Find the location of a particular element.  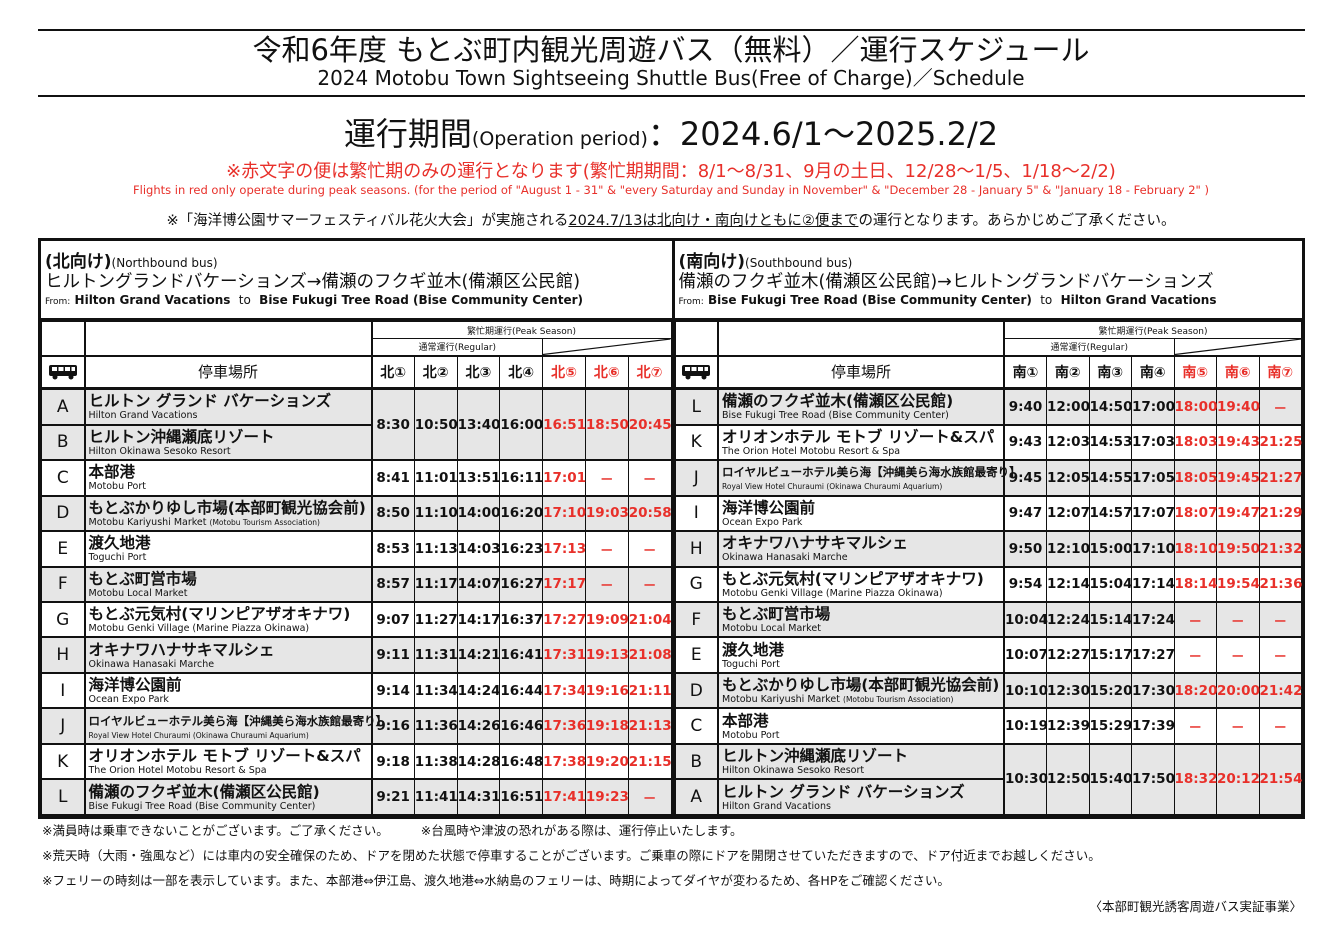

stop-name-jp: オキナワハナサキマルシェ is located at coordinates (181, 649).